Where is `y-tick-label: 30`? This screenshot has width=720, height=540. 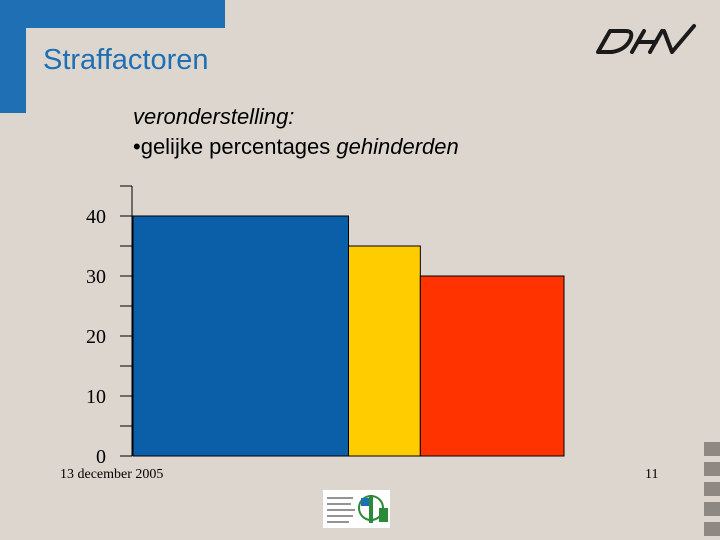
y-tick-label: 30 is located at coordinates (96, 277).